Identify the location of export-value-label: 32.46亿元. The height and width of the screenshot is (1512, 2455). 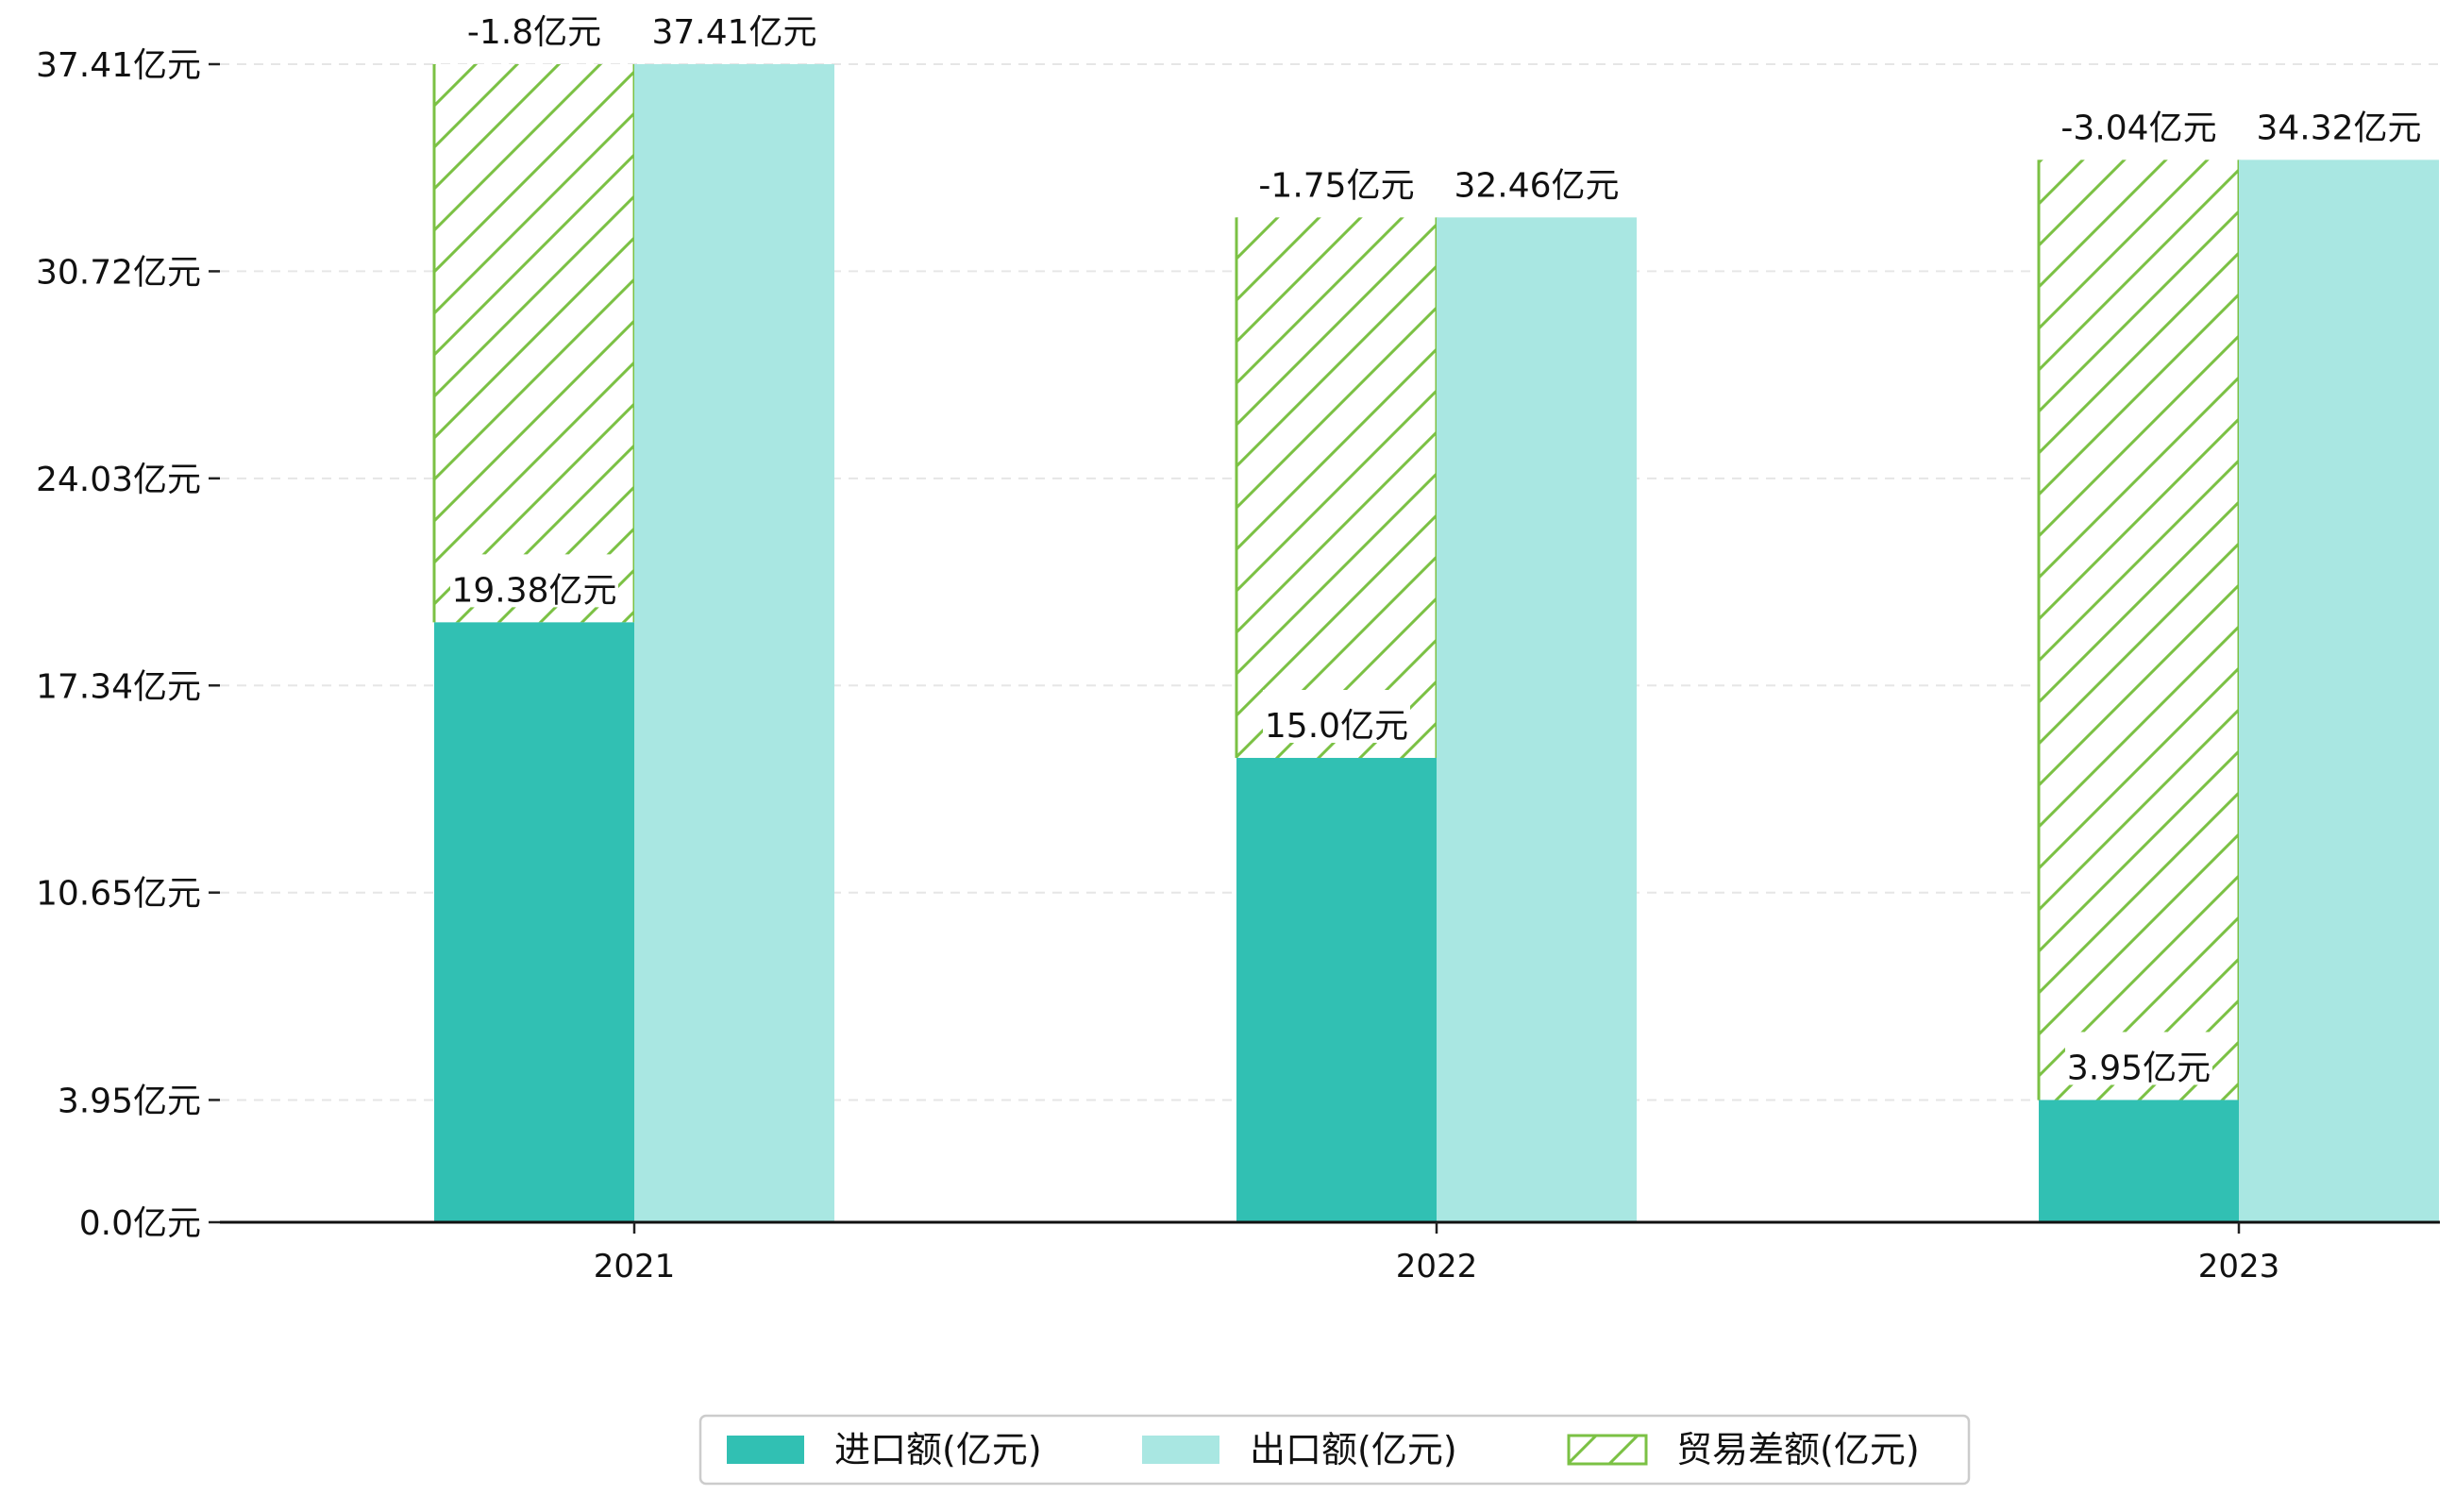
(1537, 185).